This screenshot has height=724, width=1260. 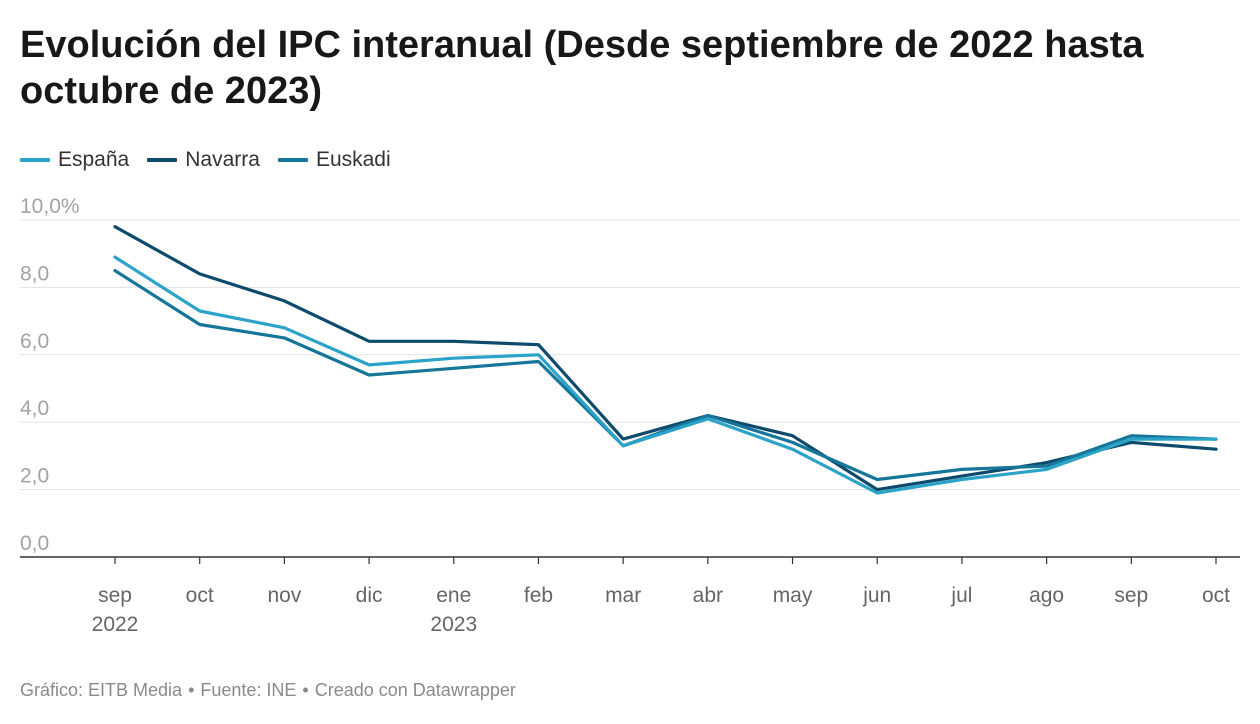 What do you see at coordinates (248, 690) in the screenshot?
I see `footer-source: Fuente: INE` at bounding box center [248, 690].